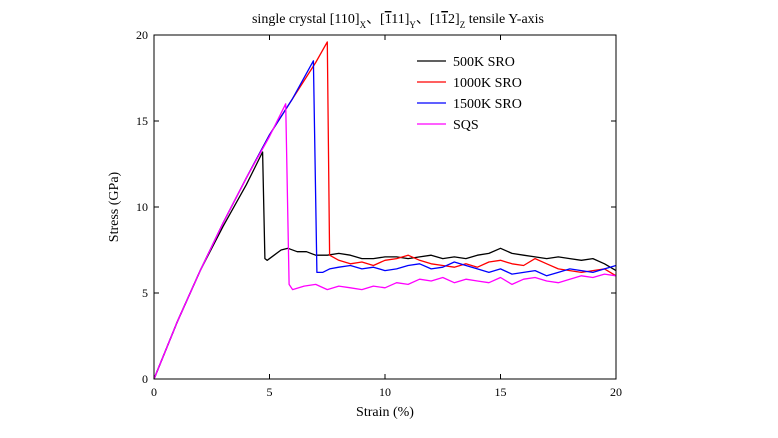 Image resolution: width=778 pixels, height=438 pixels. What do you see at coordinates (270, 392) in the screenshot?
I see `x-tick-label: 5` at bounding box center [270, 392].